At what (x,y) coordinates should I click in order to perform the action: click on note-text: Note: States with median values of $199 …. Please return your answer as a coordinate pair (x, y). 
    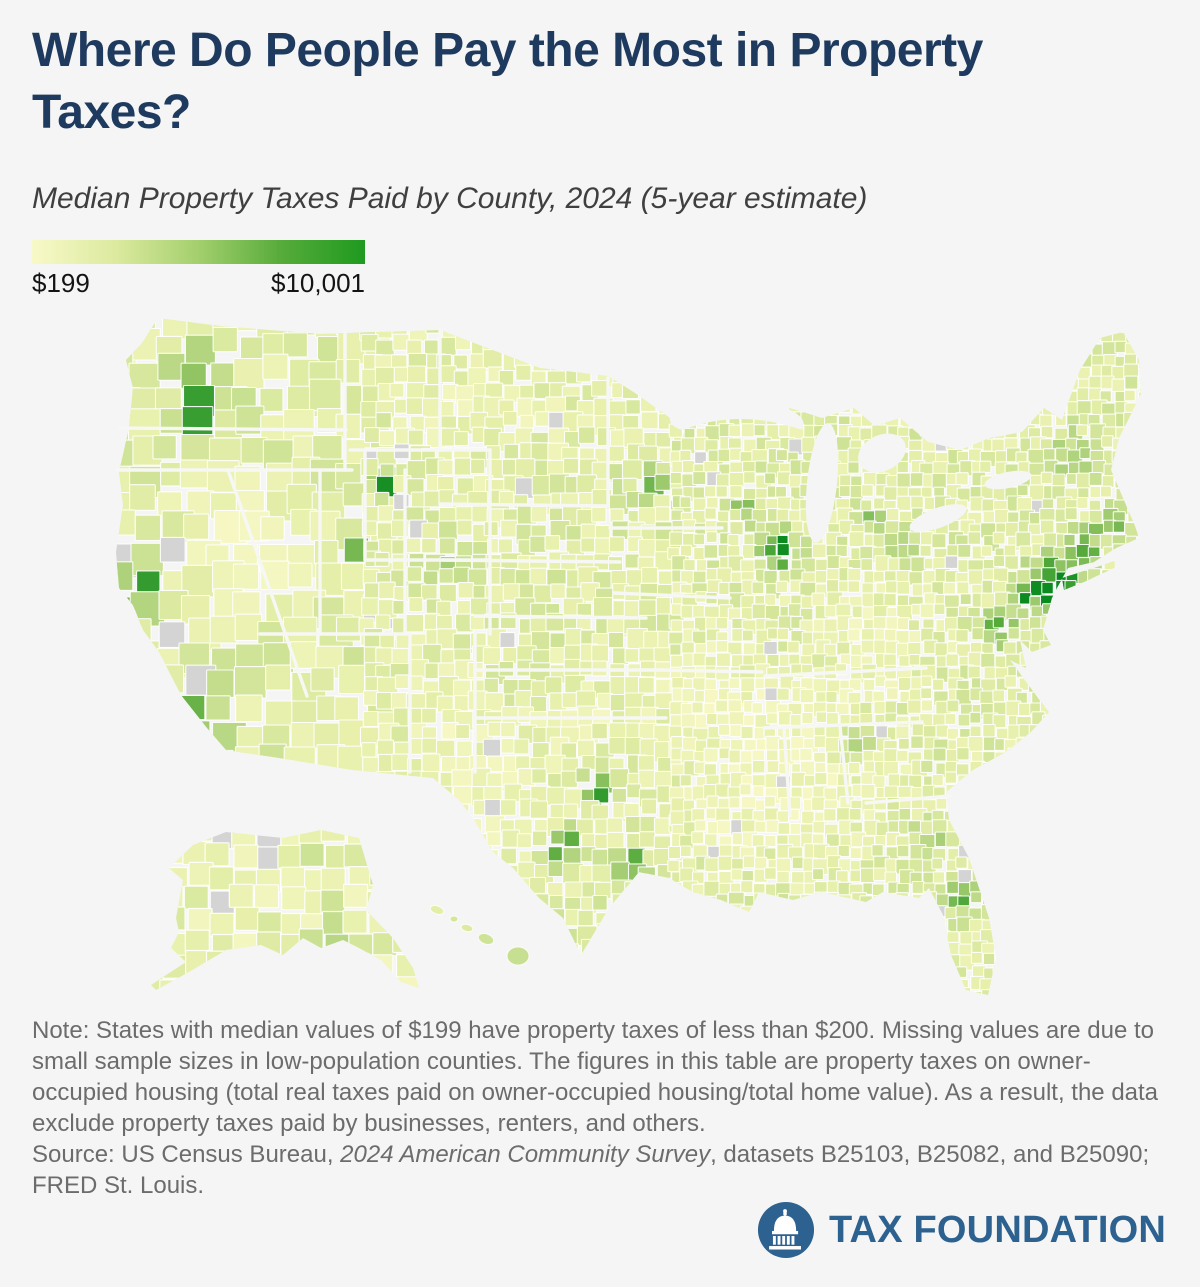
    Looking at the image, I should click on (595, 1077).